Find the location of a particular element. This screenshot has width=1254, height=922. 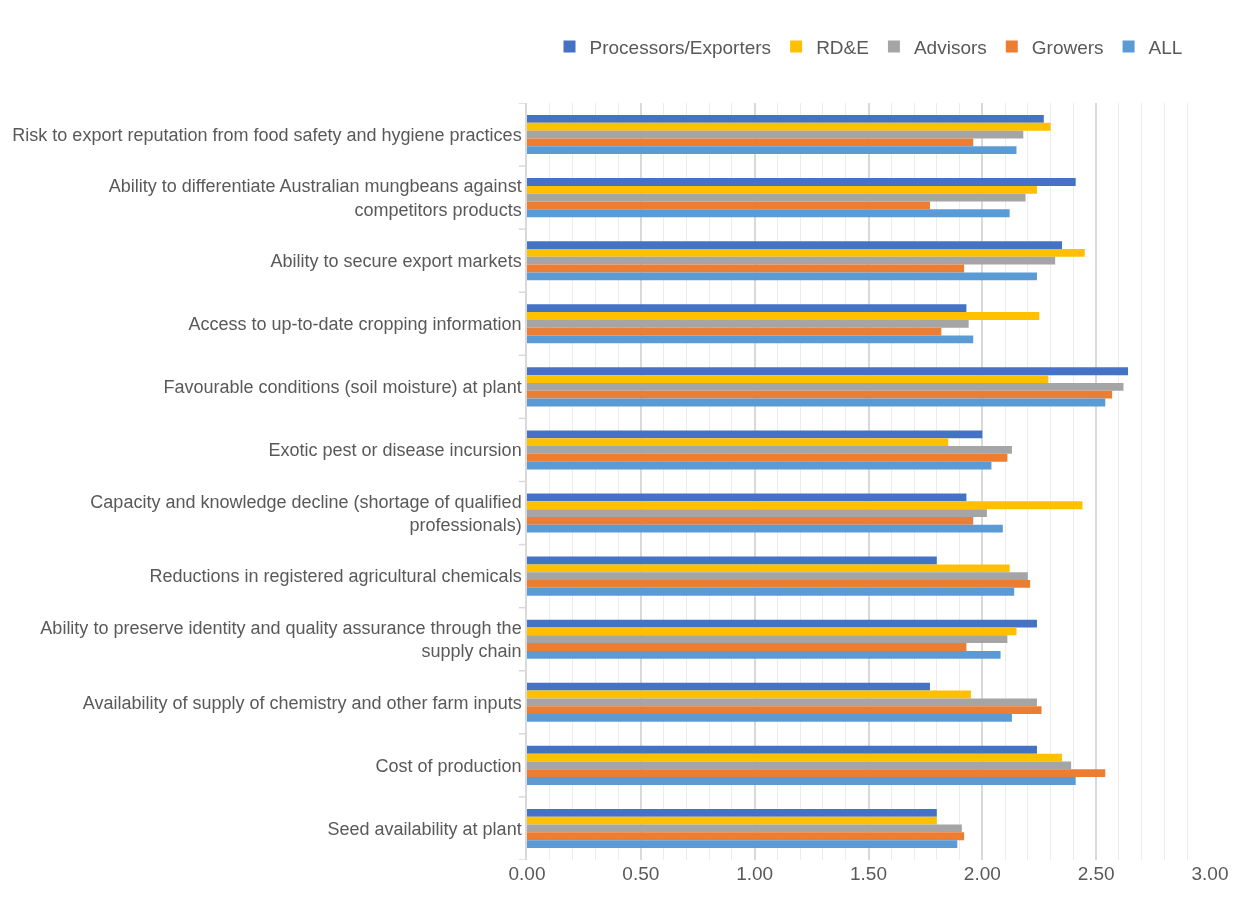

legend-label: ALL is located at coordinates (1165, 47).